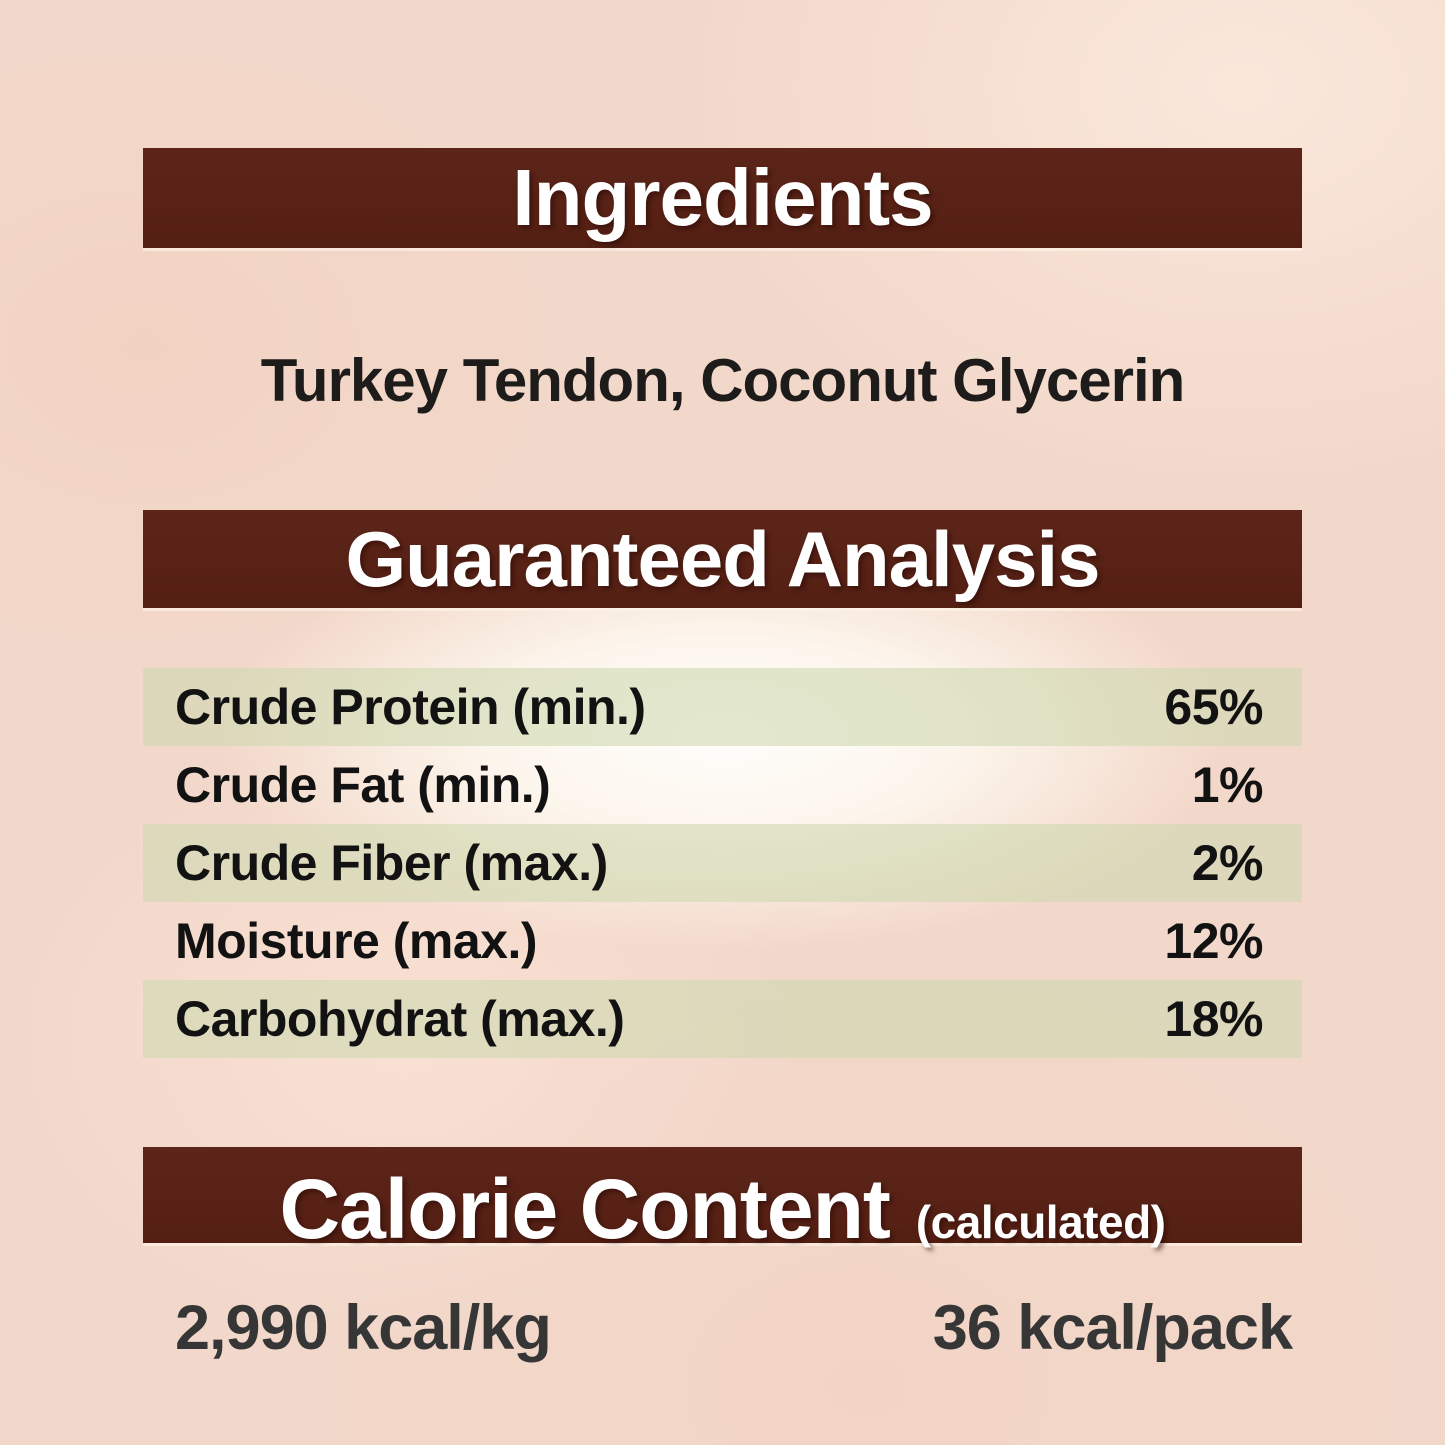 The width and height of the screenshot is (1445, 1445). I want to click on analysis-label-crude-fiber-max: Crude Fiber (max.), so click(391, 863).